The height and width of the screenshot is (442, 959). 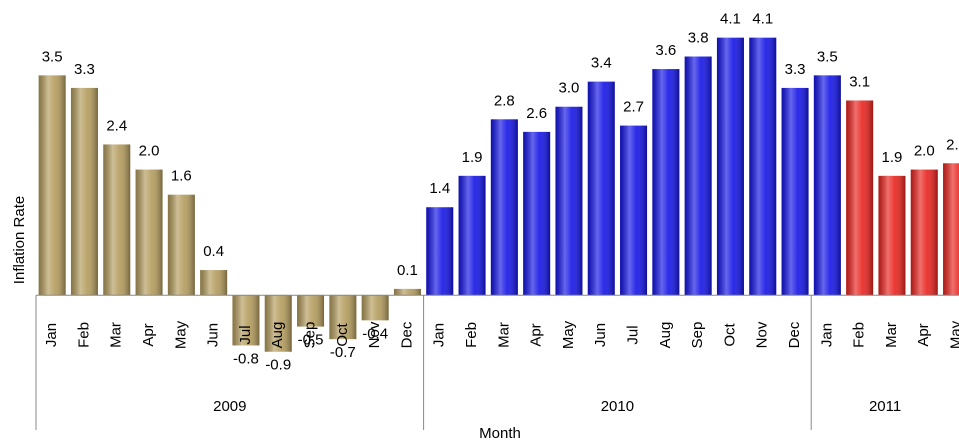 I want to click on value-label: 3.6, so click(x=665, y=50).